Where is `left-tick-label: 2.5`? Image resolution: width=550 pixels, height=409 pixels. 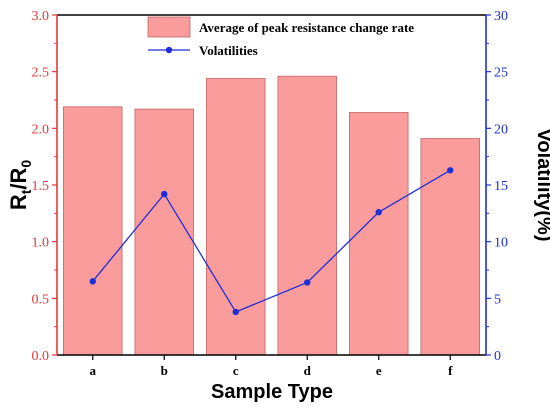 left-tick-label: 2.5 is located at coordinates (41, 73).